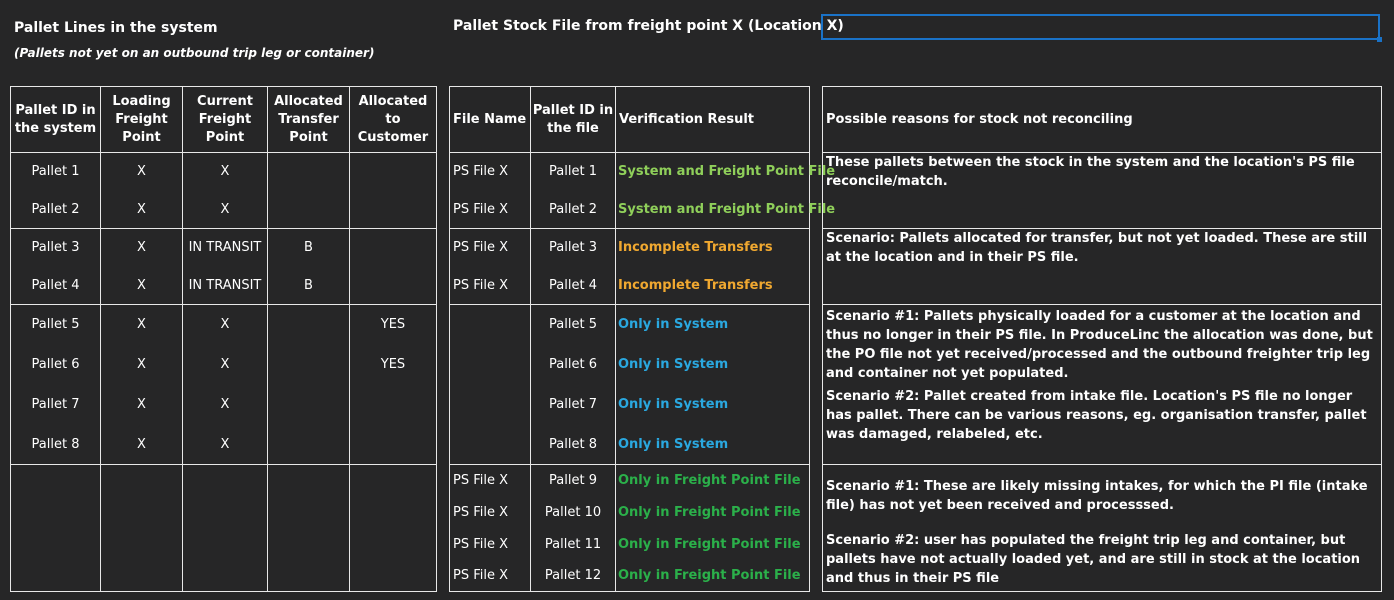  Describe the element at coordinates (116, 28) in the screenshot. I see `left-title: Pallet Lines in the system` at that location.